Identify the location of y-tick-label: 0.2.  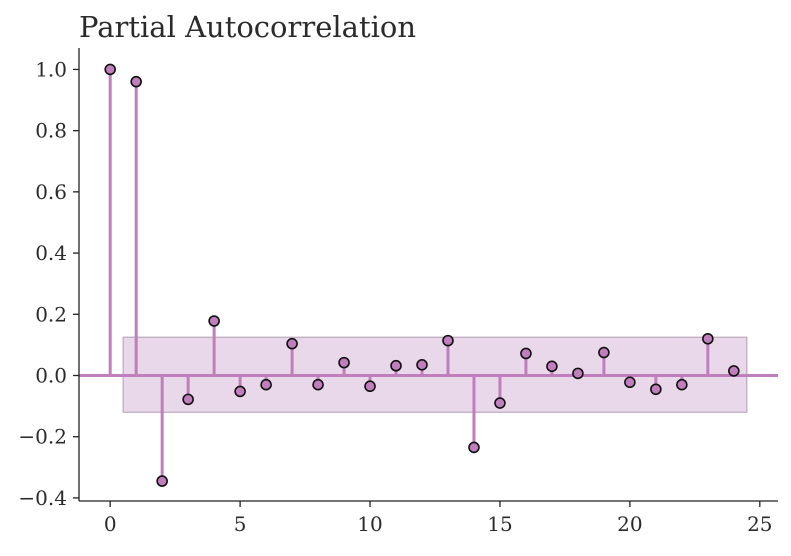
(51, 314).